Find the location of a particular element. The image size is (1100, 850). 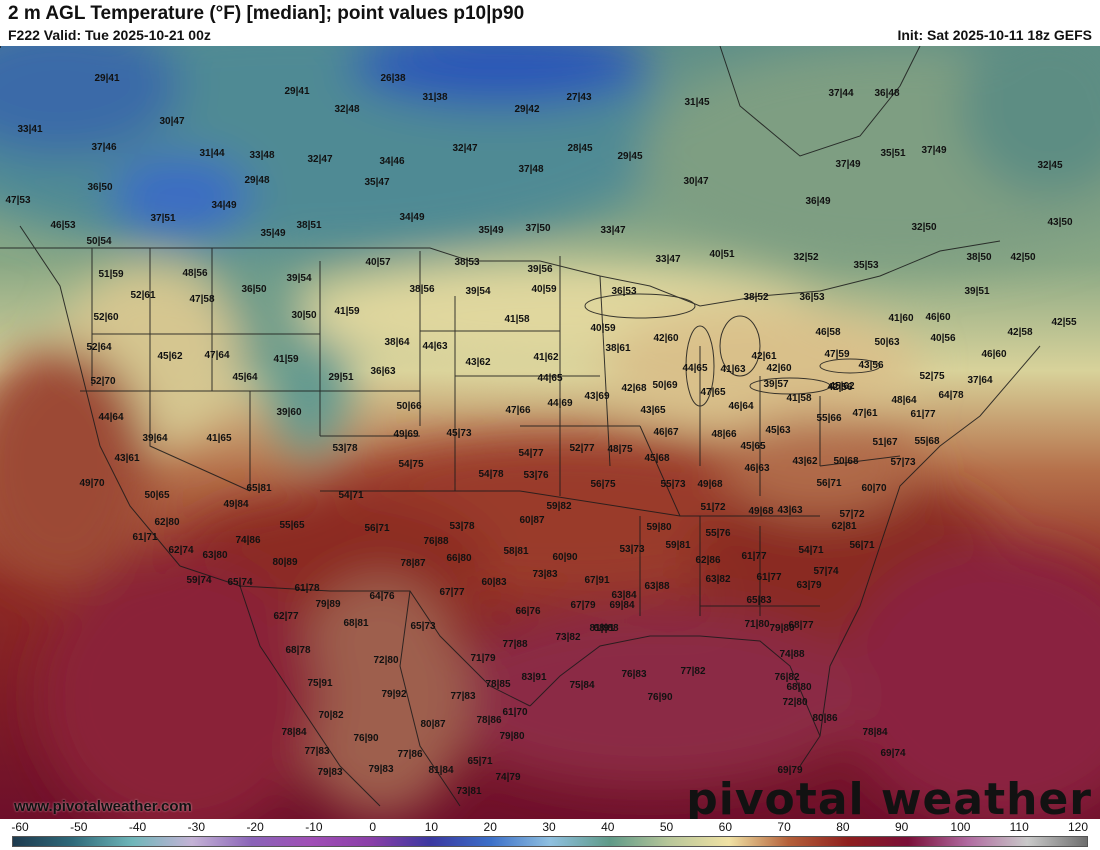

point-value-label: 36|50 is located at coordinates (253, 289).